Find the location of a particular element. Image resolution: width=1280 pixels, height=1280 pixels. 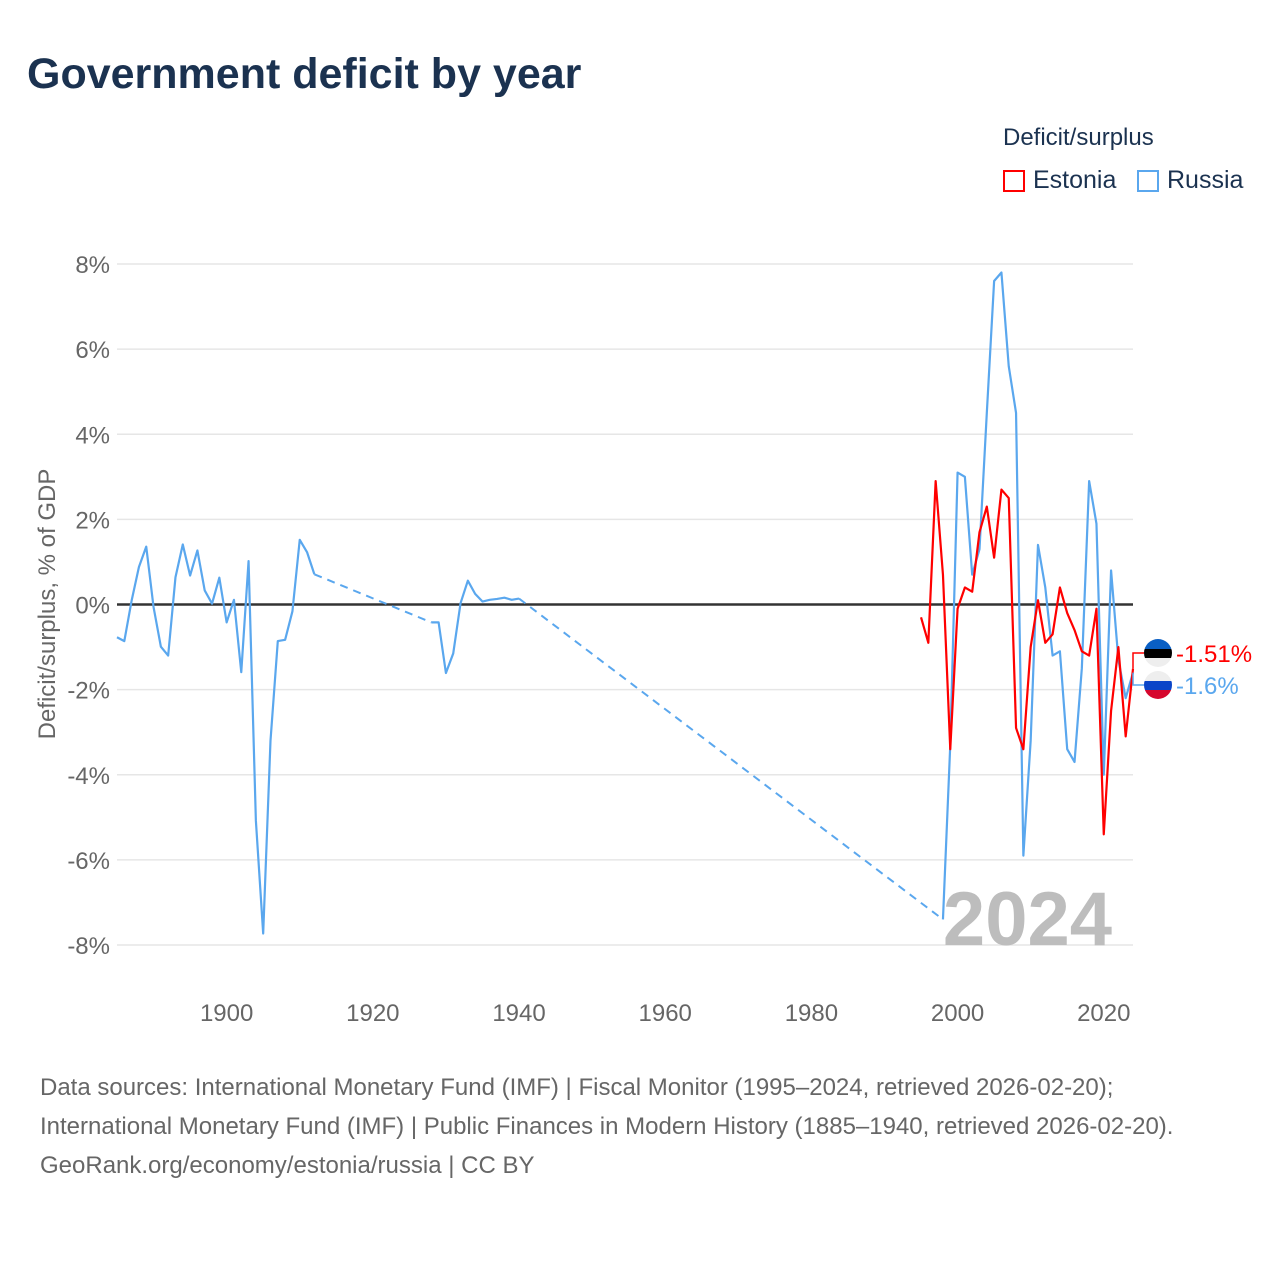

estonia-label-connector is located at coordinates (1138, 660).